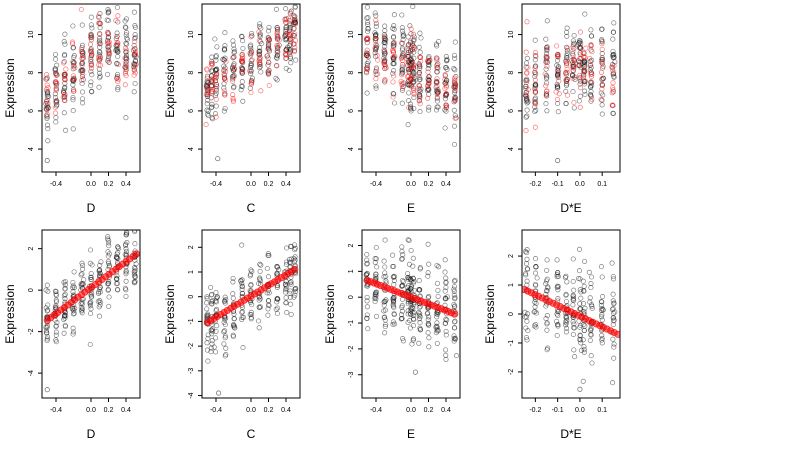  Describe the element at coordinates (191, 371) in the screenshot. I see `y-tick-label: -3` at that location.